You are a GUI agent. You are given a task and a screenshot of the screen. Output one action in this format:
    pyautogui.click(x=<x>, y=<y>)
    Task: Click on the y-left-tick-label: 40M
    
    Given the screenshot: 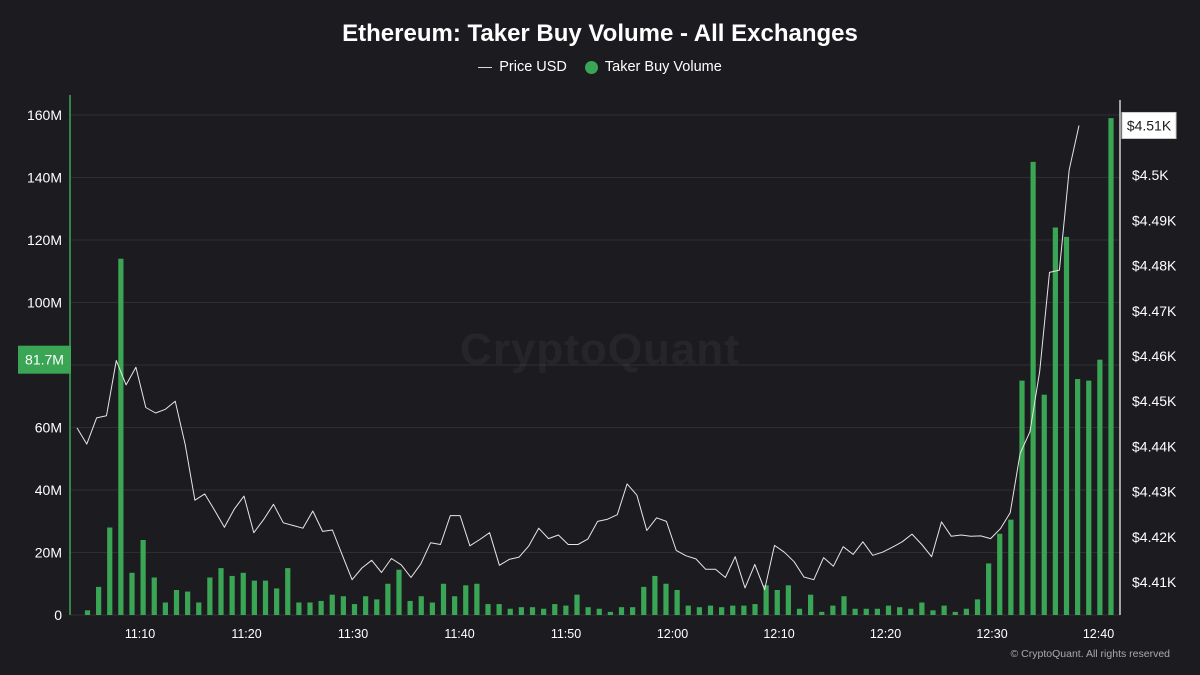 What is the action you would take?
    pyautogui.click(x=48, y=490)
    